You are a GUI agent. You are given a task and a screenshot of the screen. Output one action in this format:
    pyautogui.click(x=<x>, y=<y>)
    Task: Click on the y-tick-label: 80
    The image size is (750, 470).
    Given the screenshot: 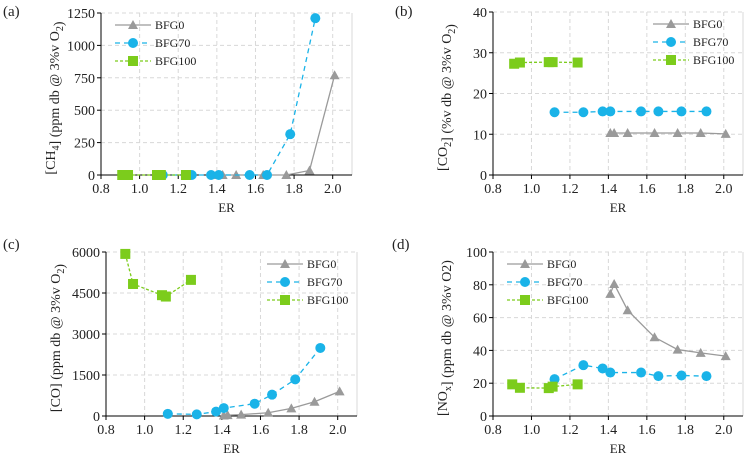 What is the action you would take?
    pyautogui.click(x=480, y=286)
    